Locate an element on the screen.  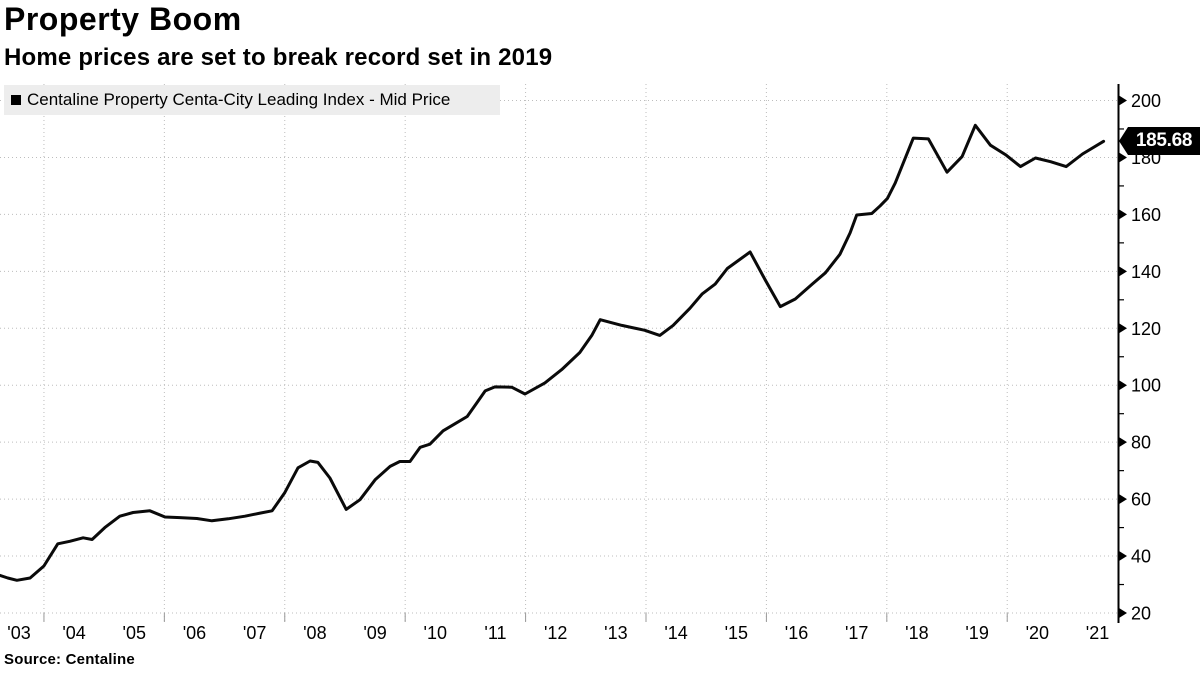
y-axis-label: 160 is located at coordinates (1146, 215).